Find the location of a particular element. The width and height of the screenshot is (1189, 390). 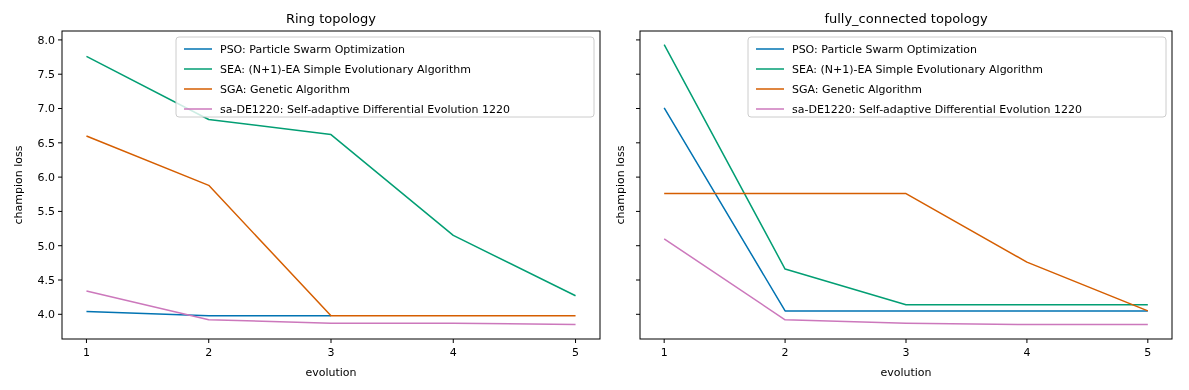

y-tick-label: 8.0 is located at coordinates (46, 40).